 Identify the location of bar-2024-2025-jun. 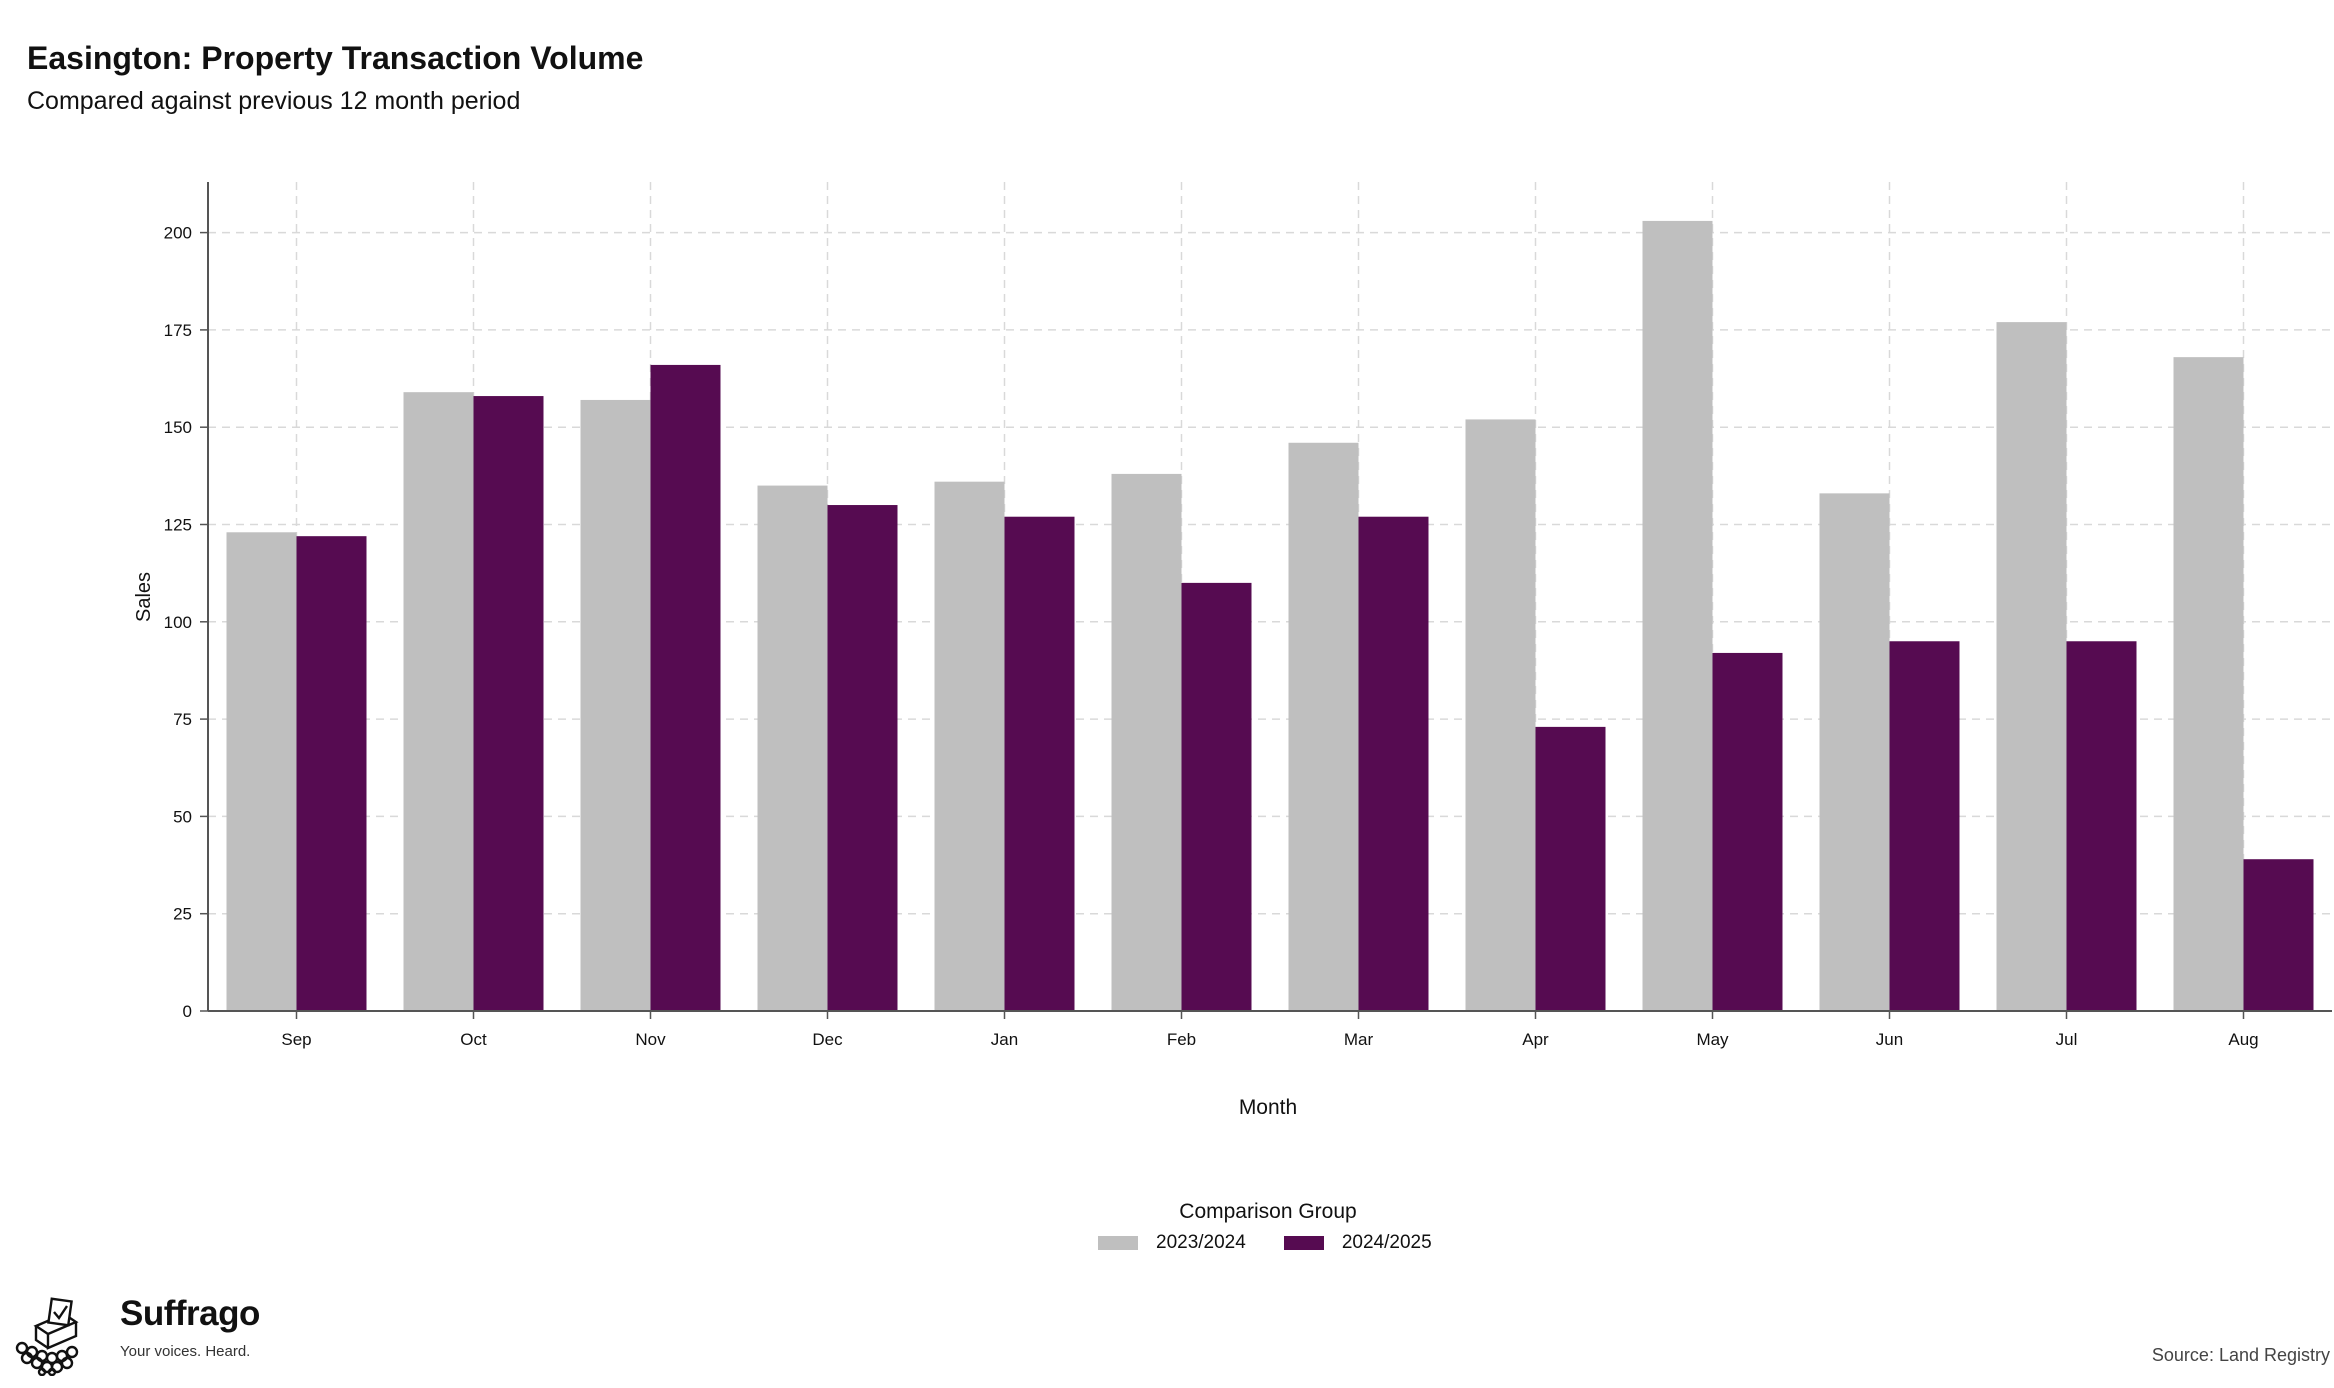
(1924, 826).